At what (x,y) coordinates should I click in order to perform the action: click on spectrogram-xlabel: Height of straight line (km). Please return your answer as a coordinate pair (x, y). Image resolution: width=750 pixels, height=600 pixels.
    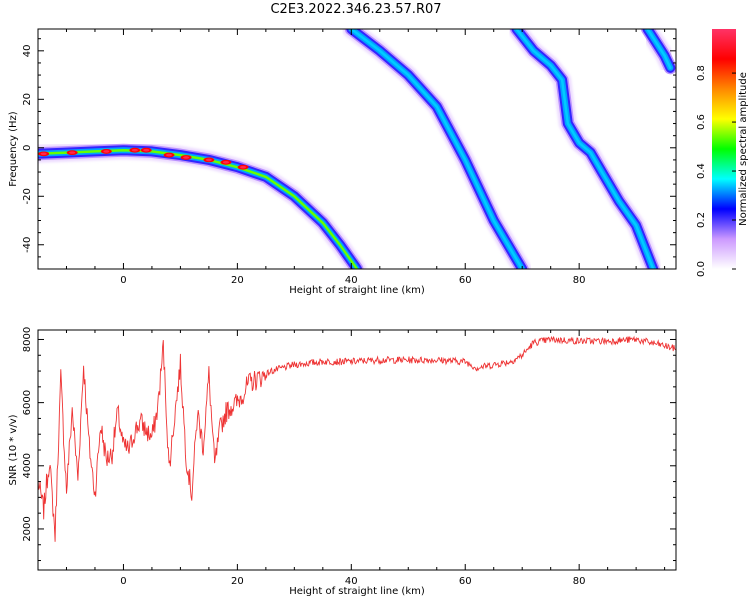
    Looking at the image, I should click on (357, 290).